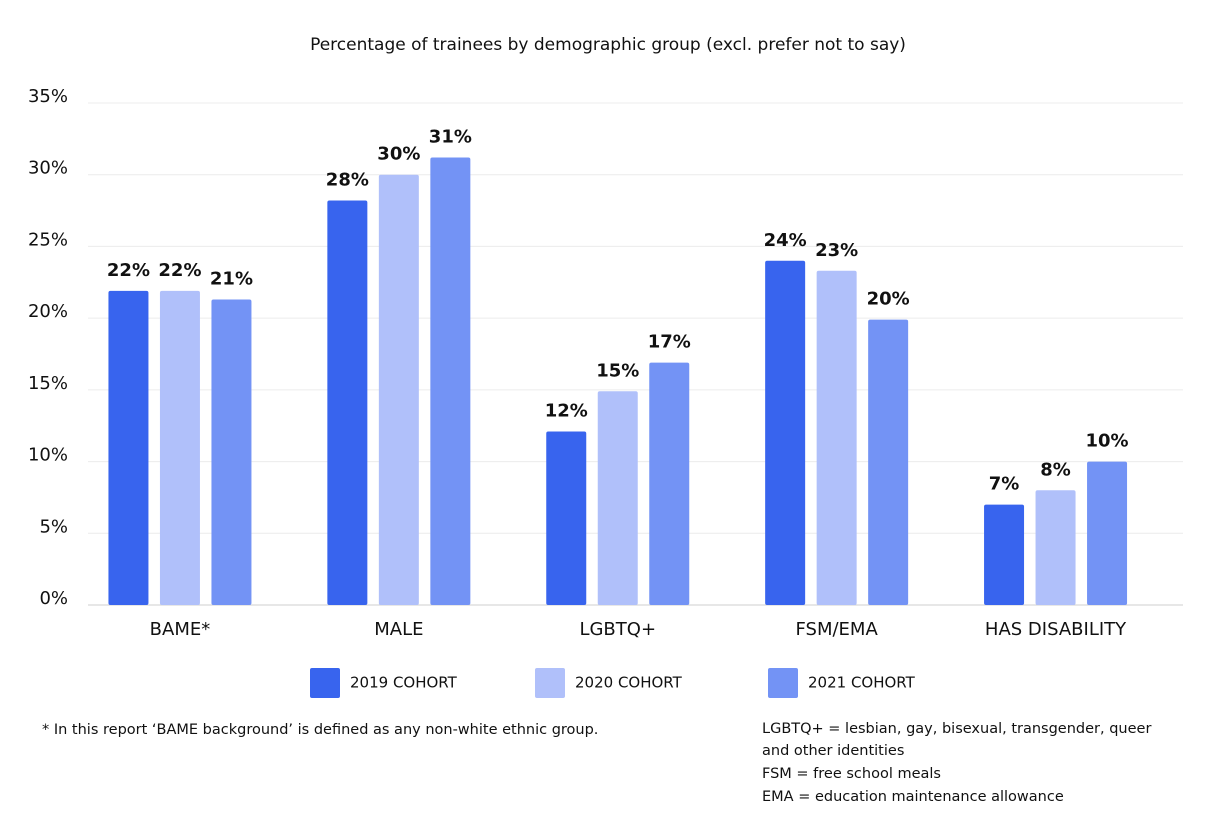  What do you see at coordinates (617, 370) in the screenshot?
I see `value-label: 15%` at bounding box center [617, 370].